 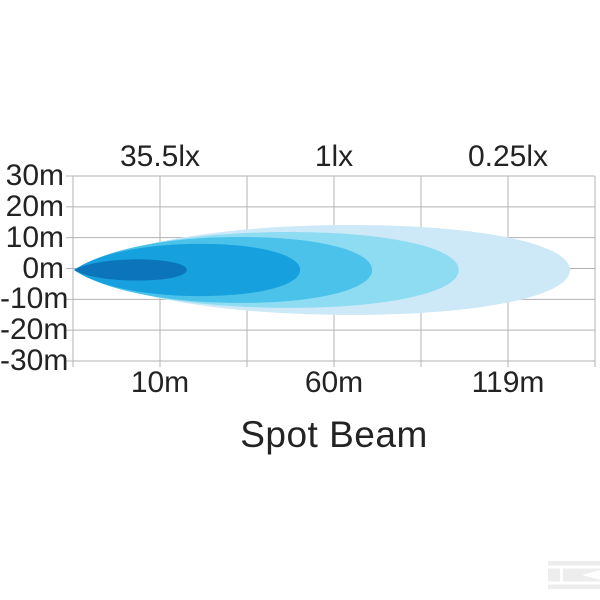 I want to click on y-axis-tick-label: -10m, so click(x=34, y=299).